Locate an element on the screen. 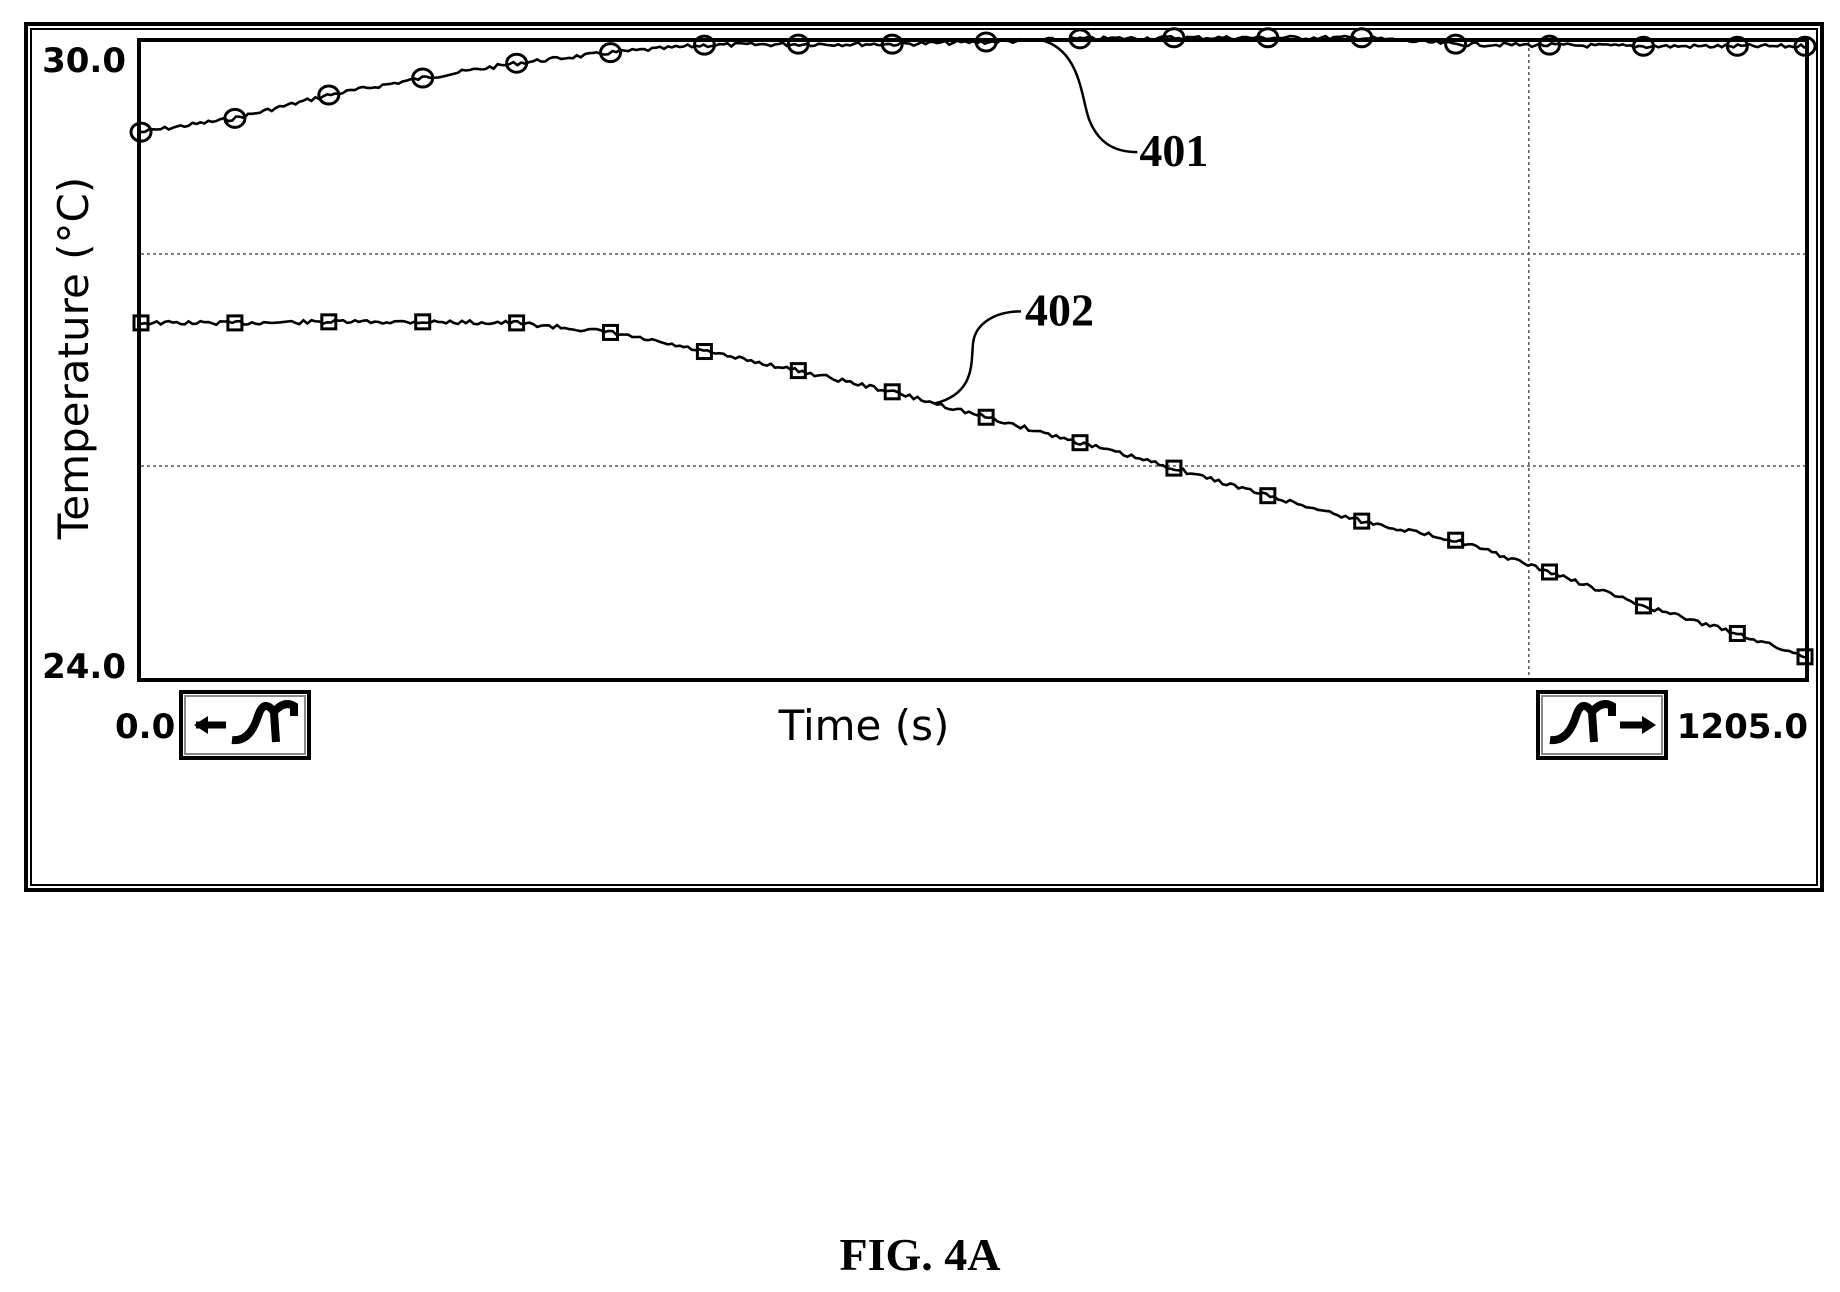 This screenshot has width=1840, height=1292. series-401-line is located at coordinates (973, 84).